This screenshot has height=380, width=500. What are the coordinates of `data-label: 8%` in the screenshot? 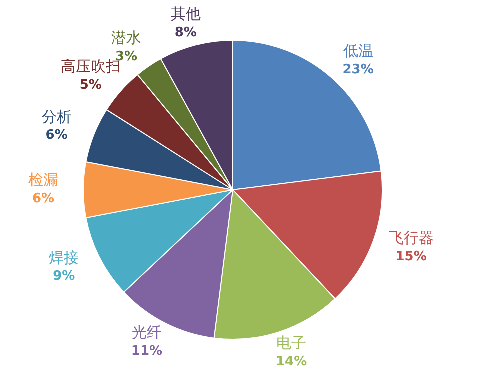 It's located at (185, 32).